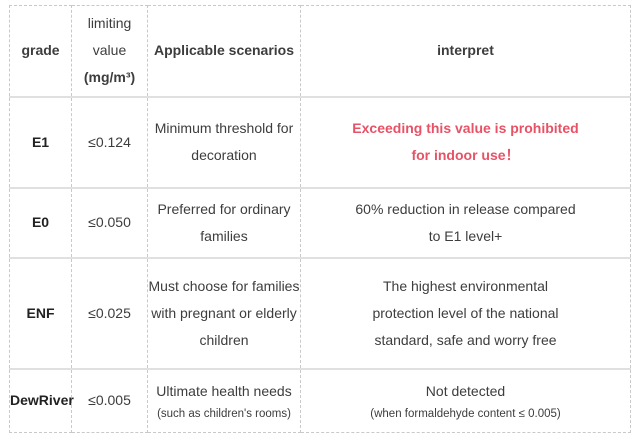 The image size is (636, 441). I want to click on header-grade: grade, so click(40, 51).